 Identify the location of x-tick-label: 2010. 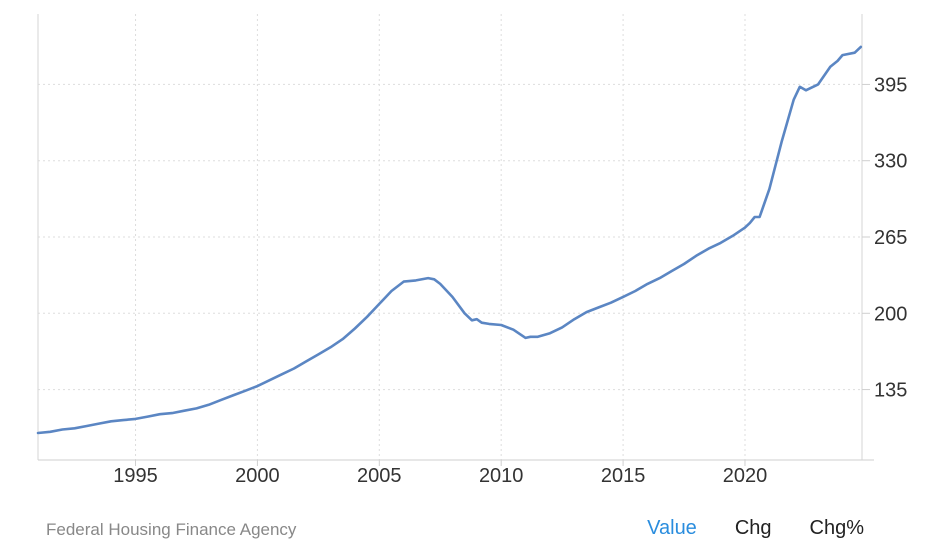
(501, 476).